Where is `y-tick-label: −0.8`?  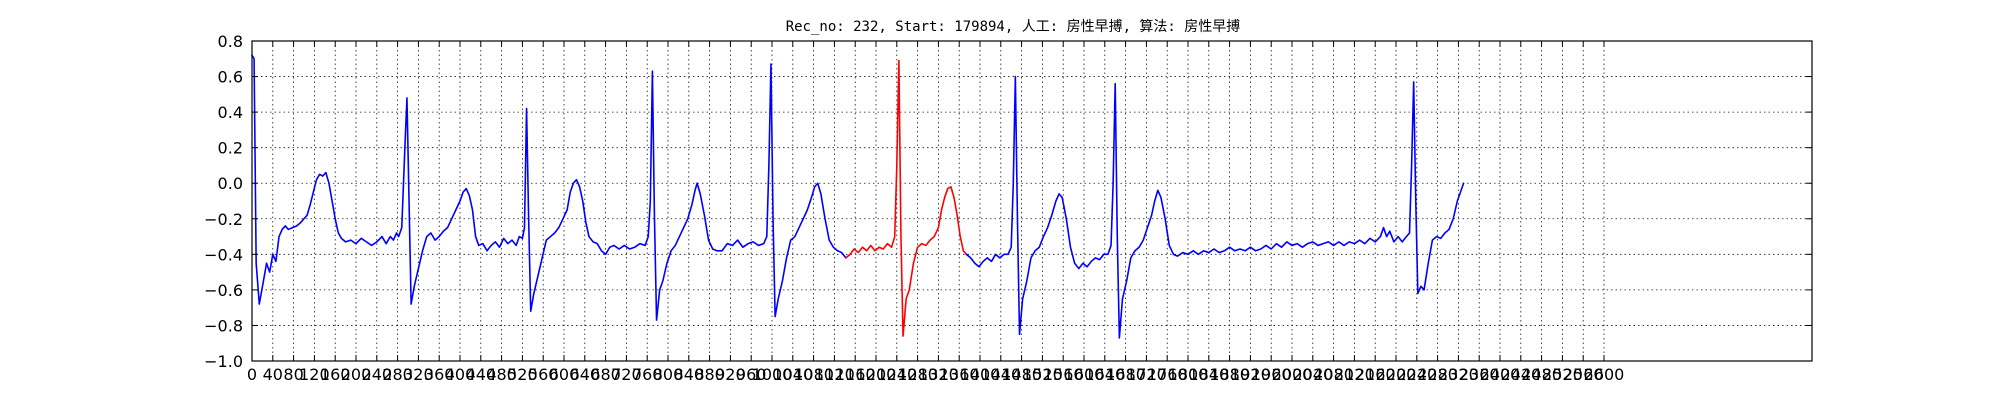
y-tick-label: −0.8 is located at coordinates (223, 325).